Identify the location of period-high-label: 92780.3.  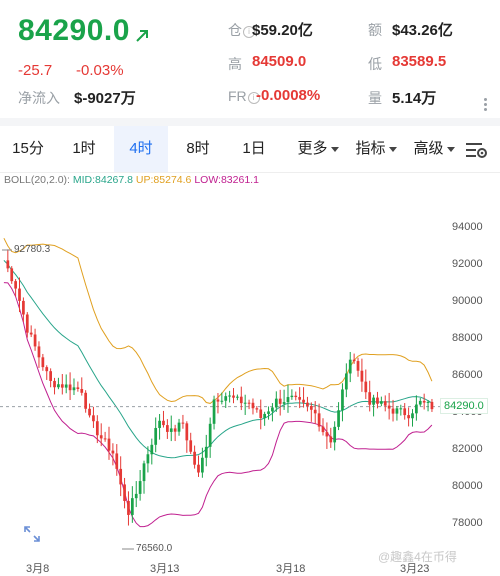
(32, 249).